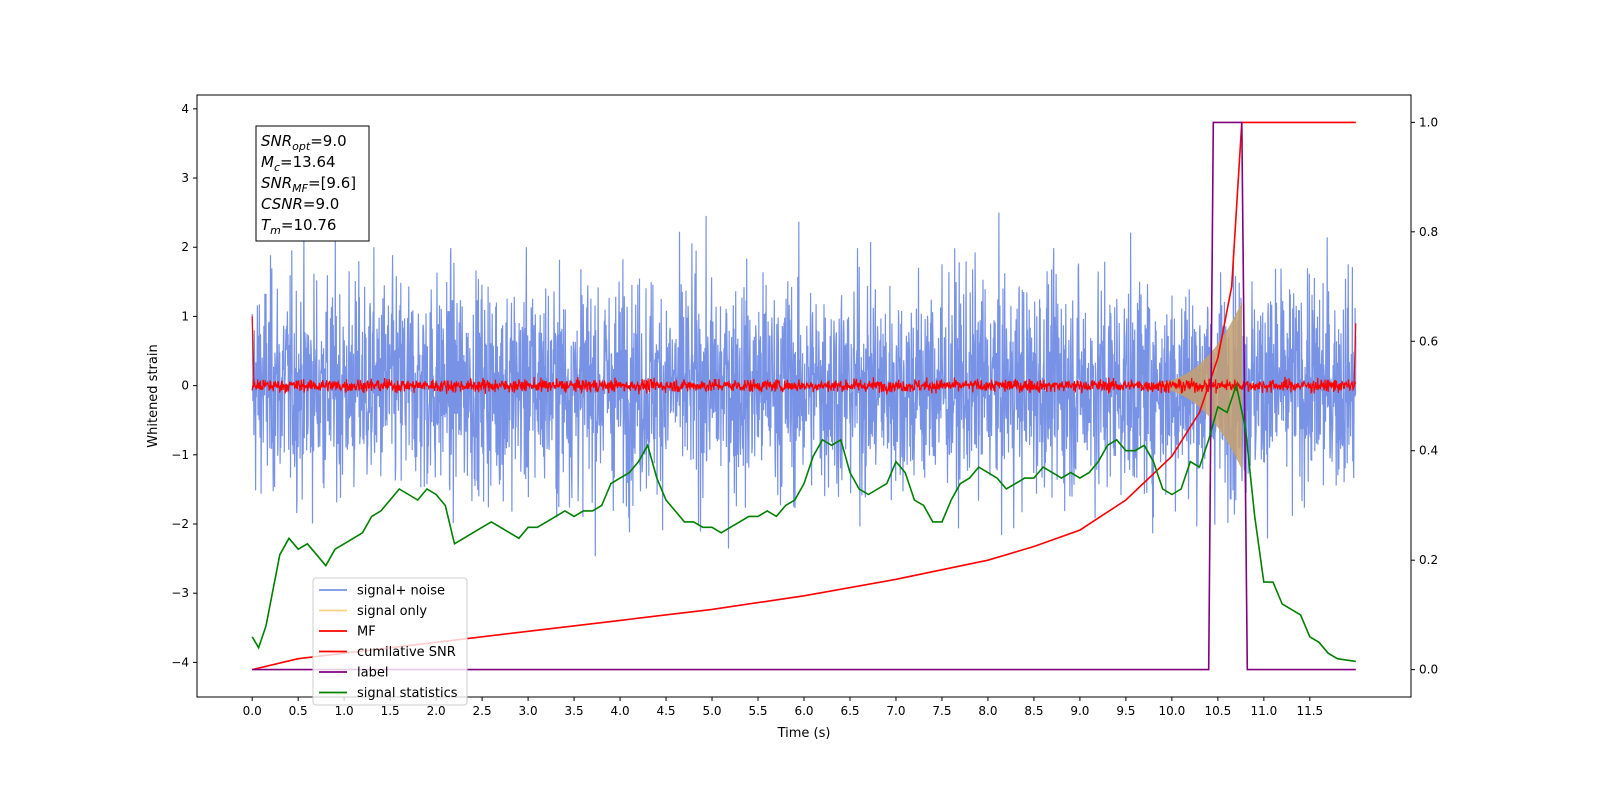  I want to click on y-tick-label-left: −2, so click(180, 524).